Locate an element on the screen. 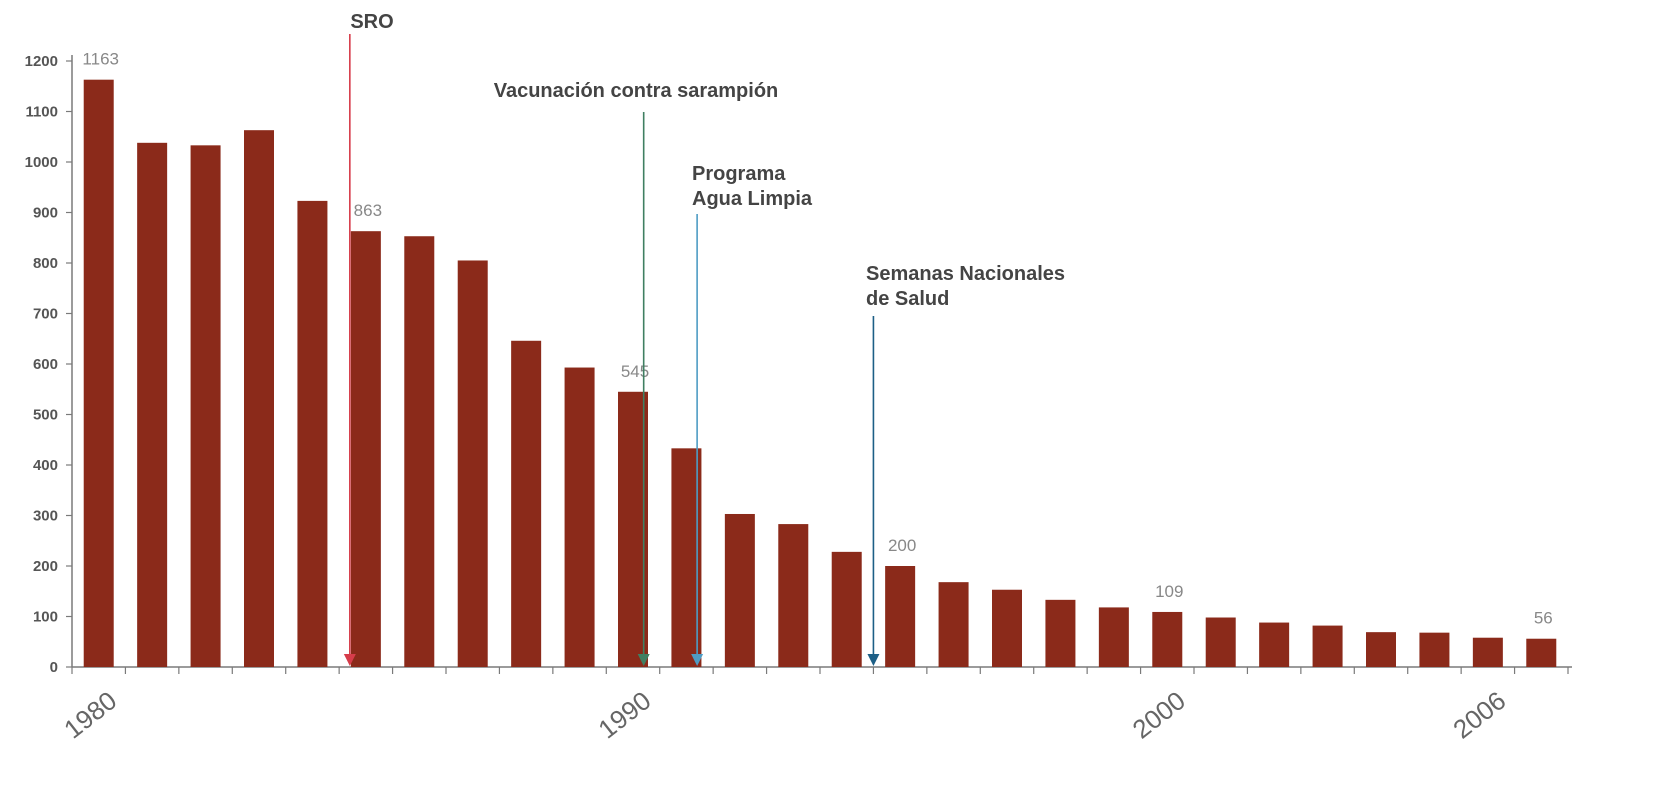 This screenshot has width=1660, height=801. y-tick-label: 200 is located at coordinates (45, 566).